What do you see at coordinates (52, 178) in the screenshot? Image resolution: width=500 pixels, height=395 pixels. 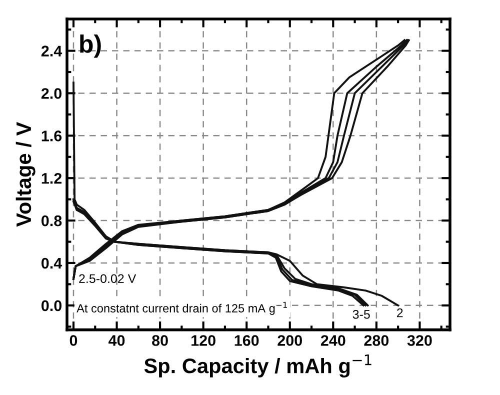 I see `y-tick-label: 1.2` at bounding box center [52, 178].